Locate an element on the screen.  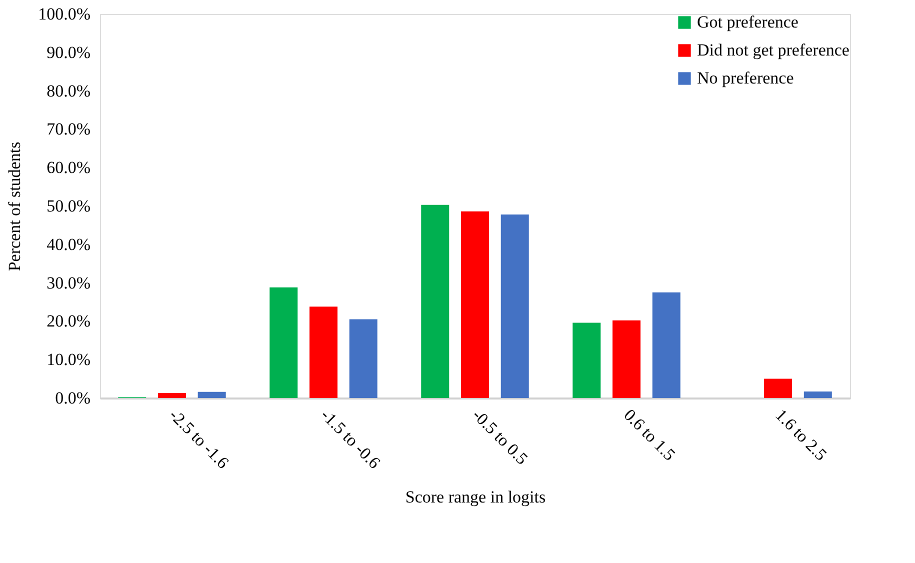
y-tick-label: 60.0% is located at coordinates (68, 168).